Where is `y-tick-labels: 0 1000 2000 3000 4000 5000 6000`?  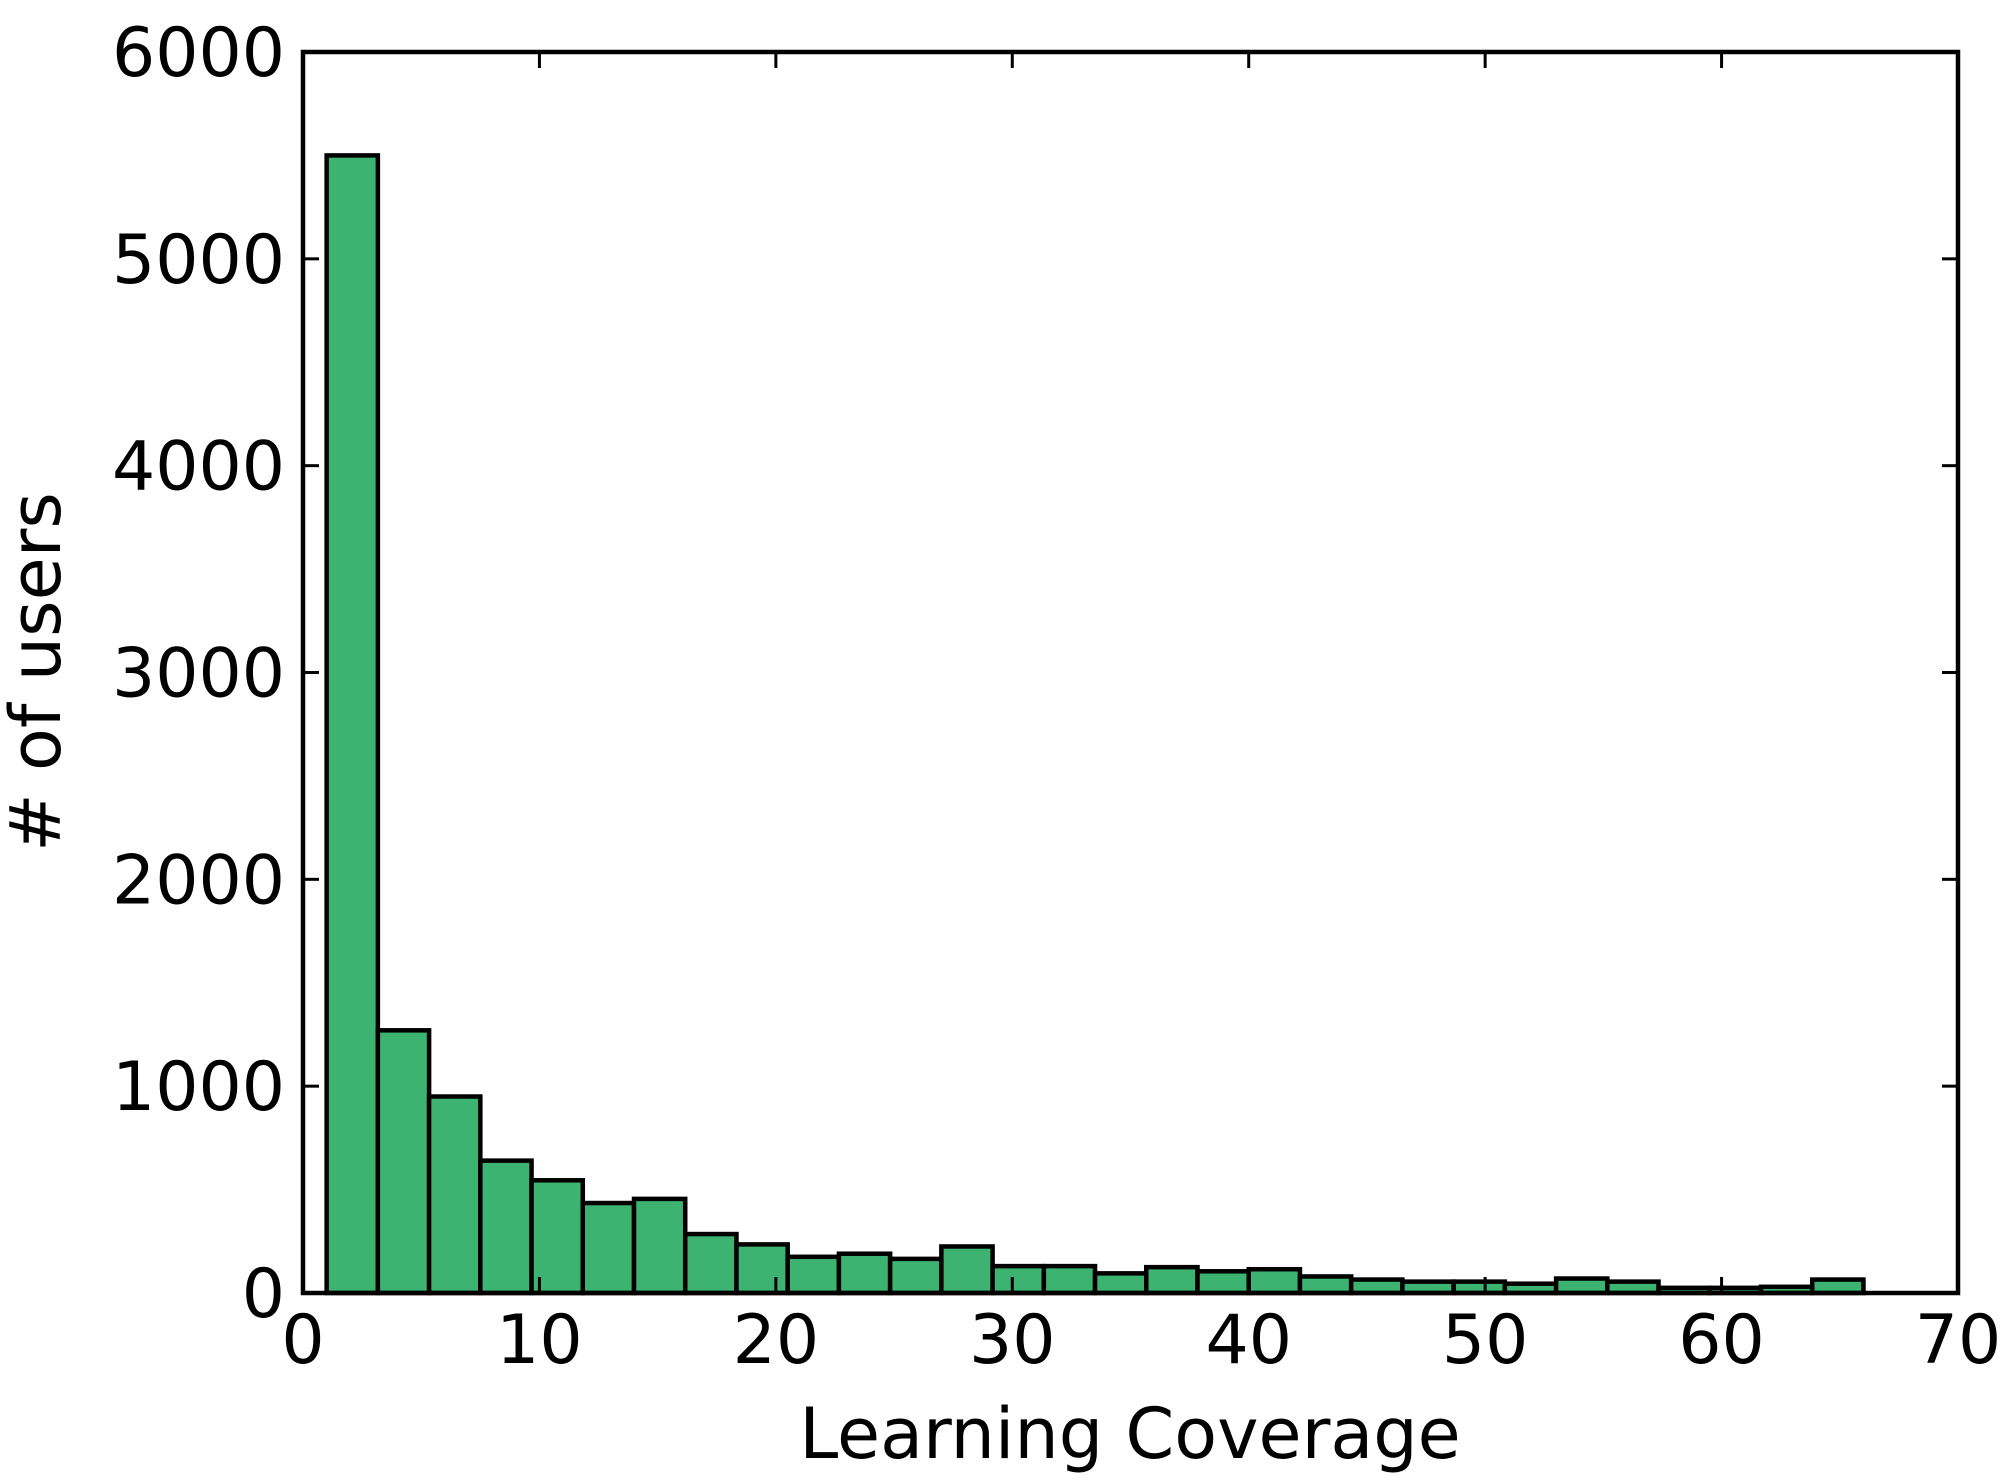
y-tick-labels: 0 1000 2000 3000 4000 5000 6000 is located at coordinates (198, 674).